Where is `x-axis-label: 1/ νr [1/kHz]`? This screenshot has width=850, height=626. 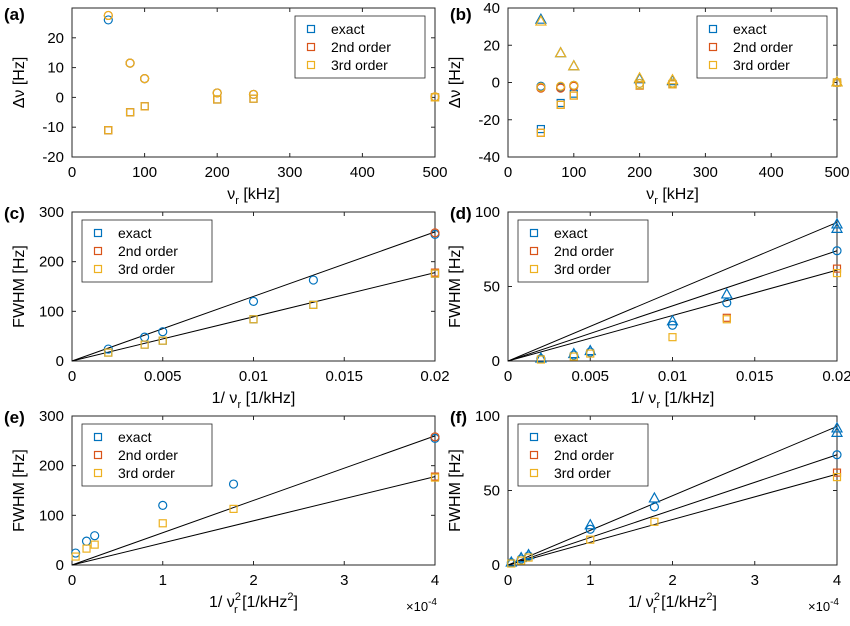 x-axis-label: 1/ νr [1/kHz] is located at coordinates (254, 400).